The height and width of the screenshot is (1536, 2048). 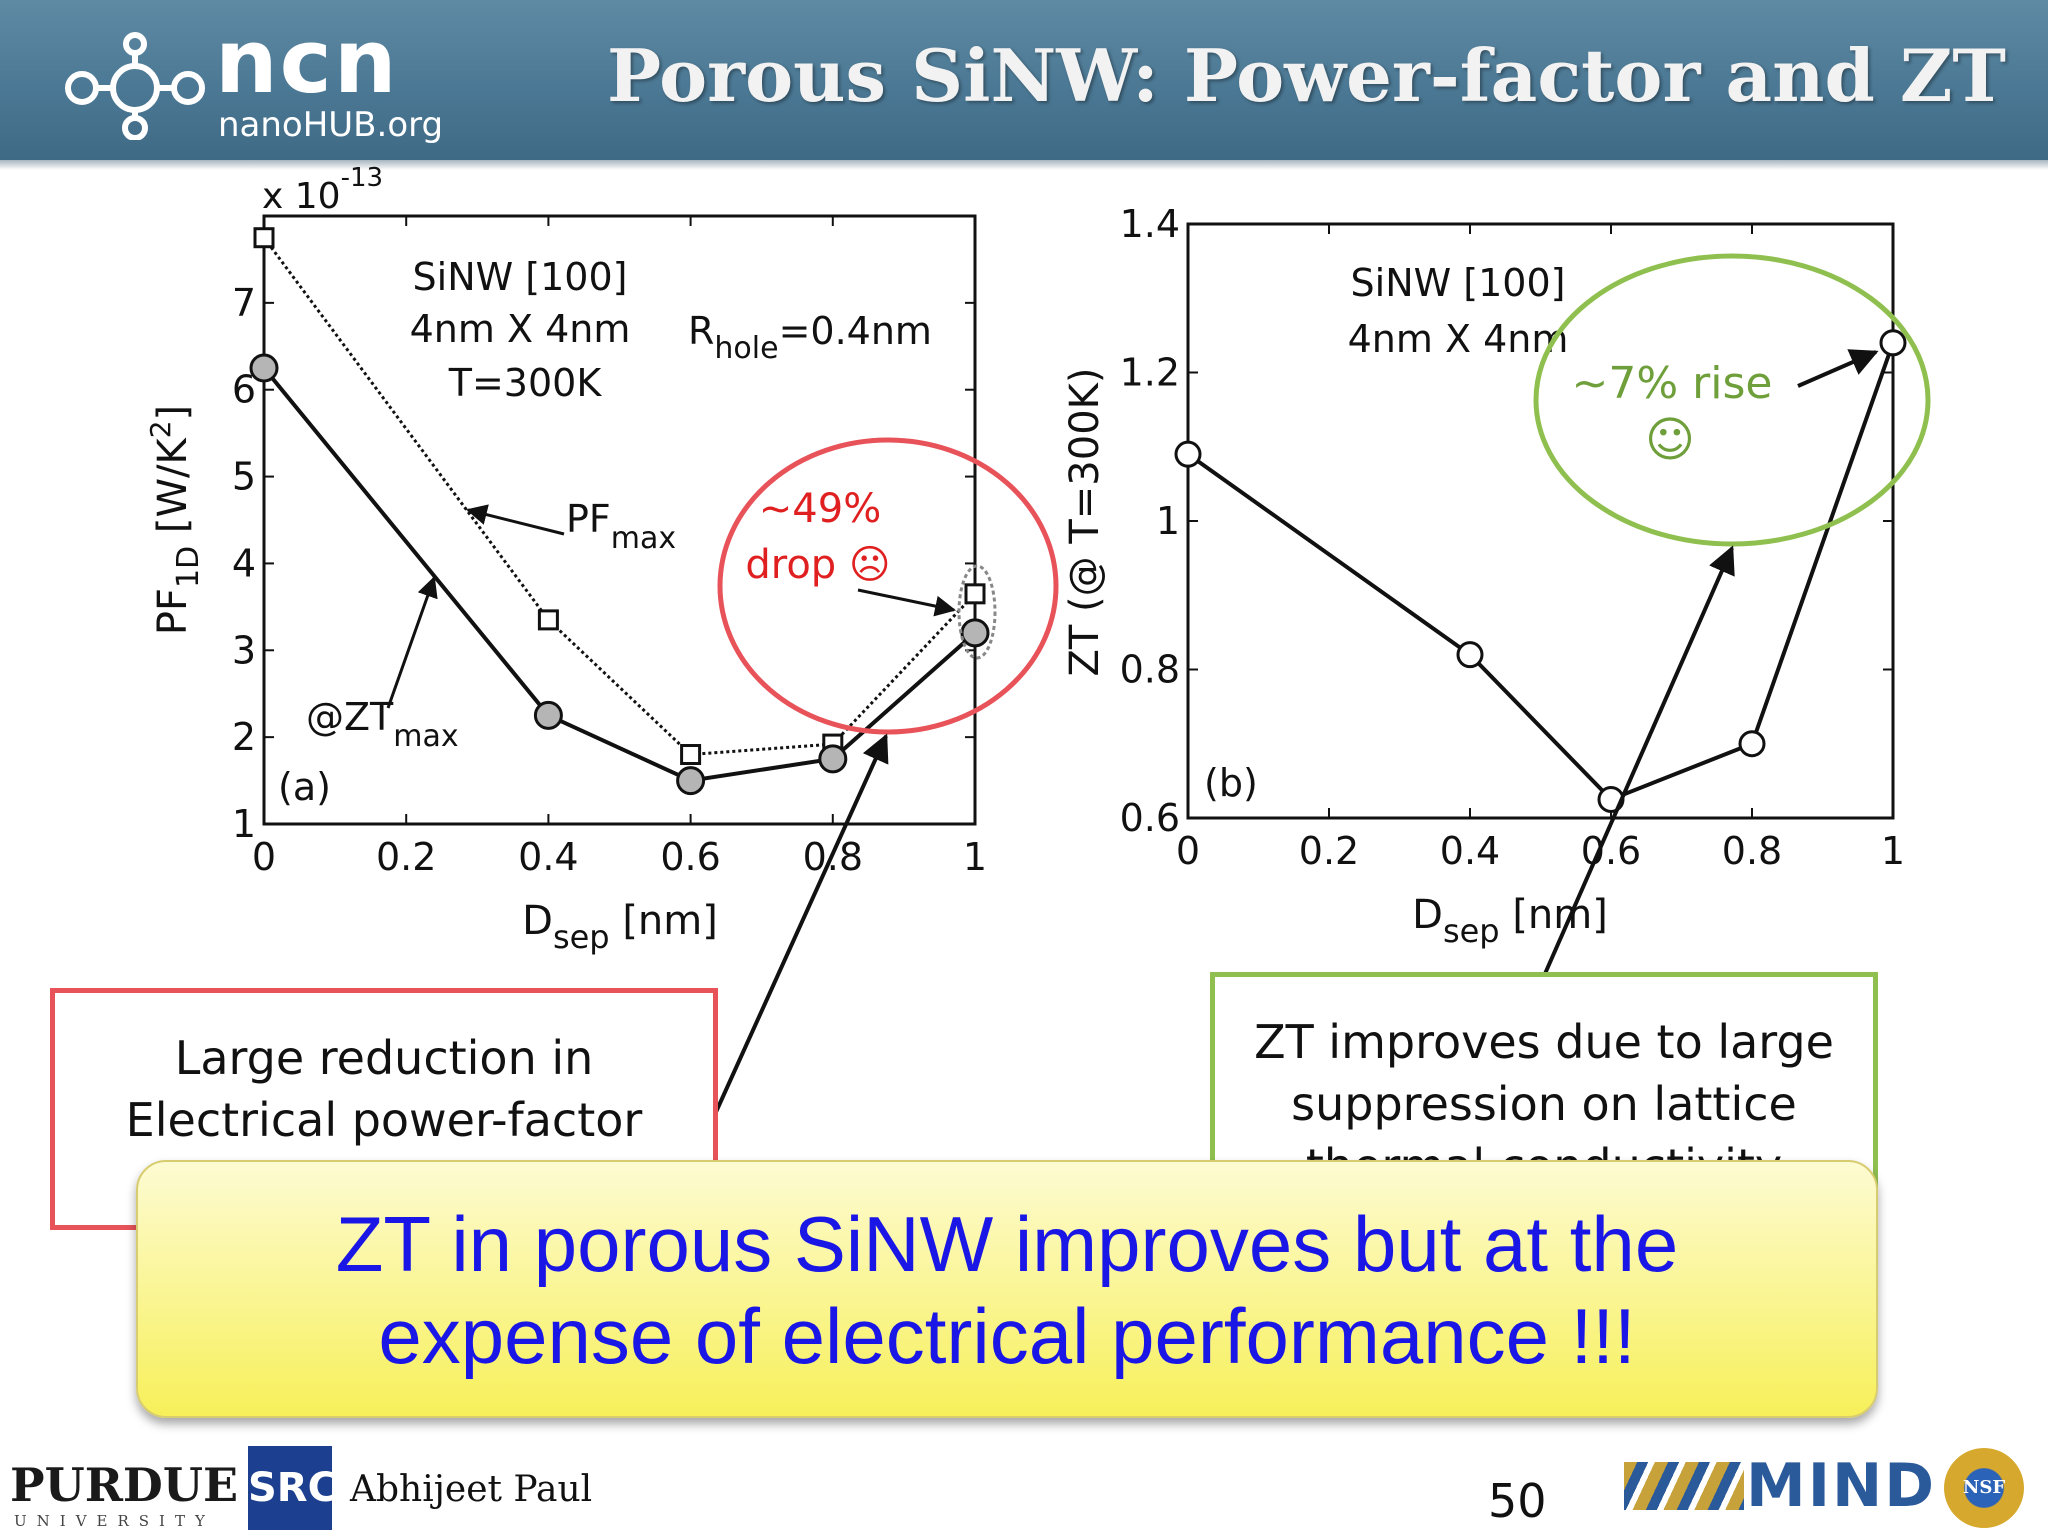 What do you see at coordinates (1150, 373) in the screenshot?
I see `y-tick-label: 1.2` at bounding box center [1150, 373].